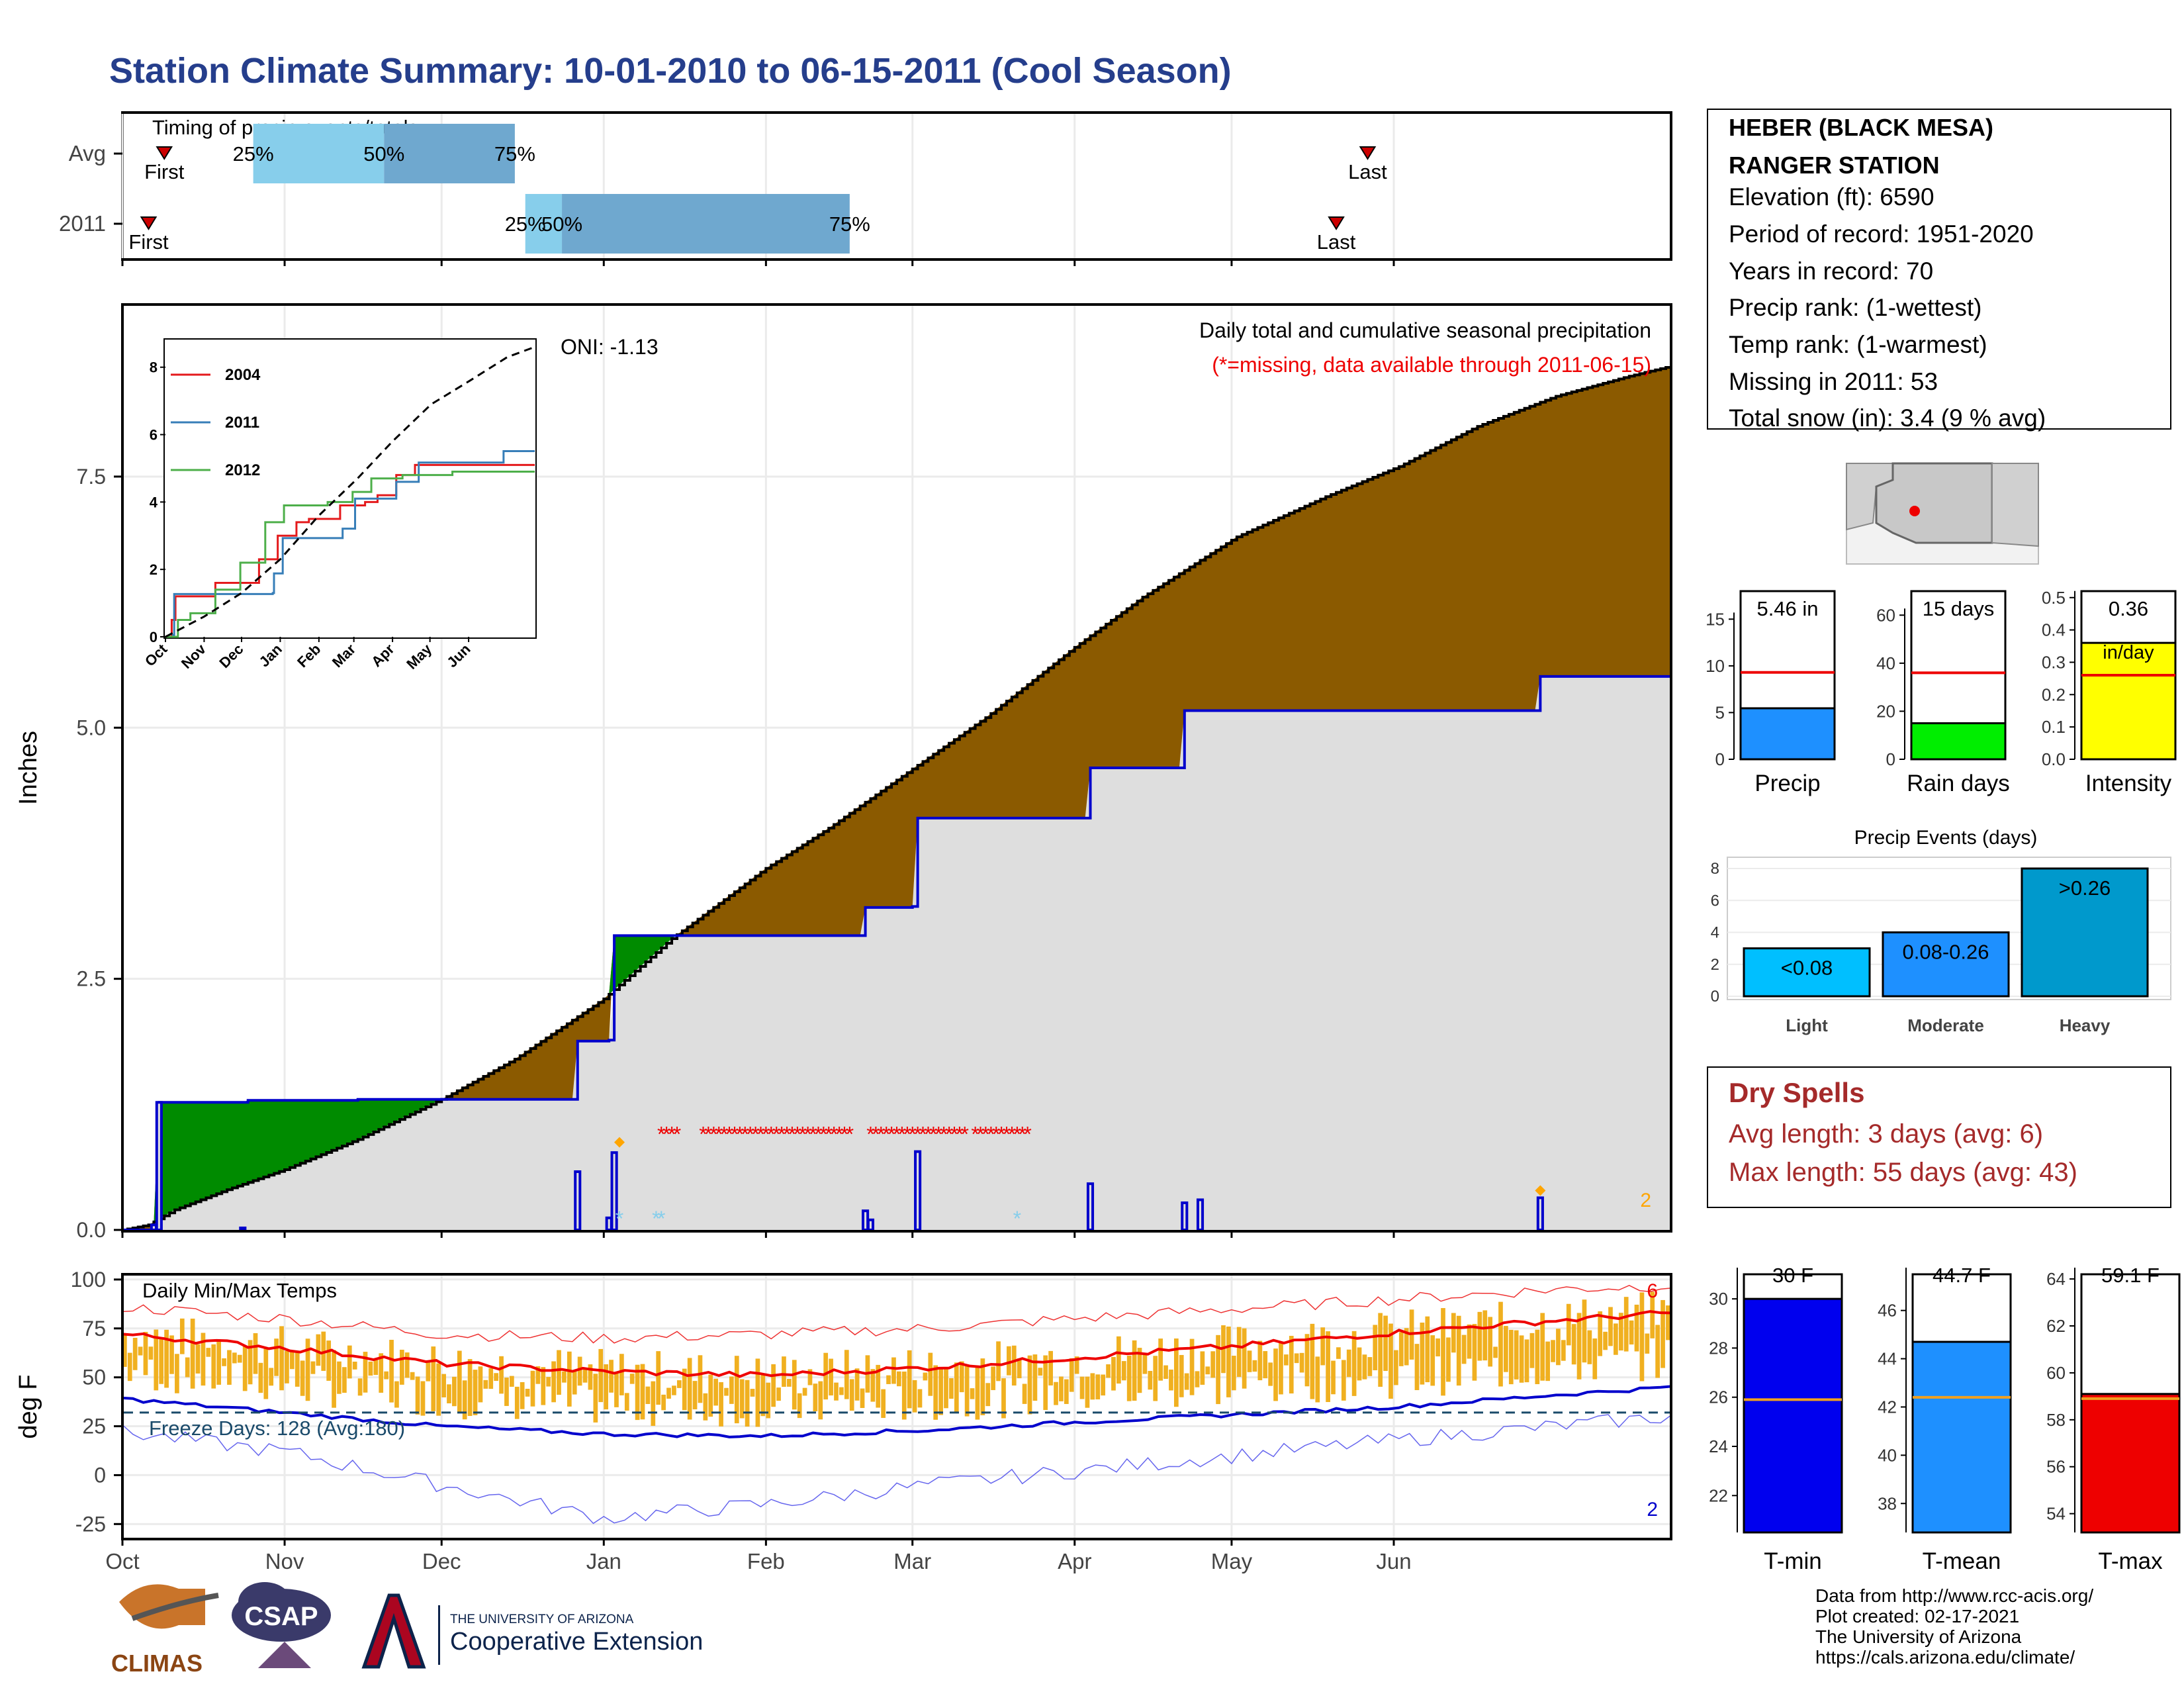 The width and height of the screenshot is (2184, 1688). I want to click on inset-ytick-label: 8, so click(154, 367).